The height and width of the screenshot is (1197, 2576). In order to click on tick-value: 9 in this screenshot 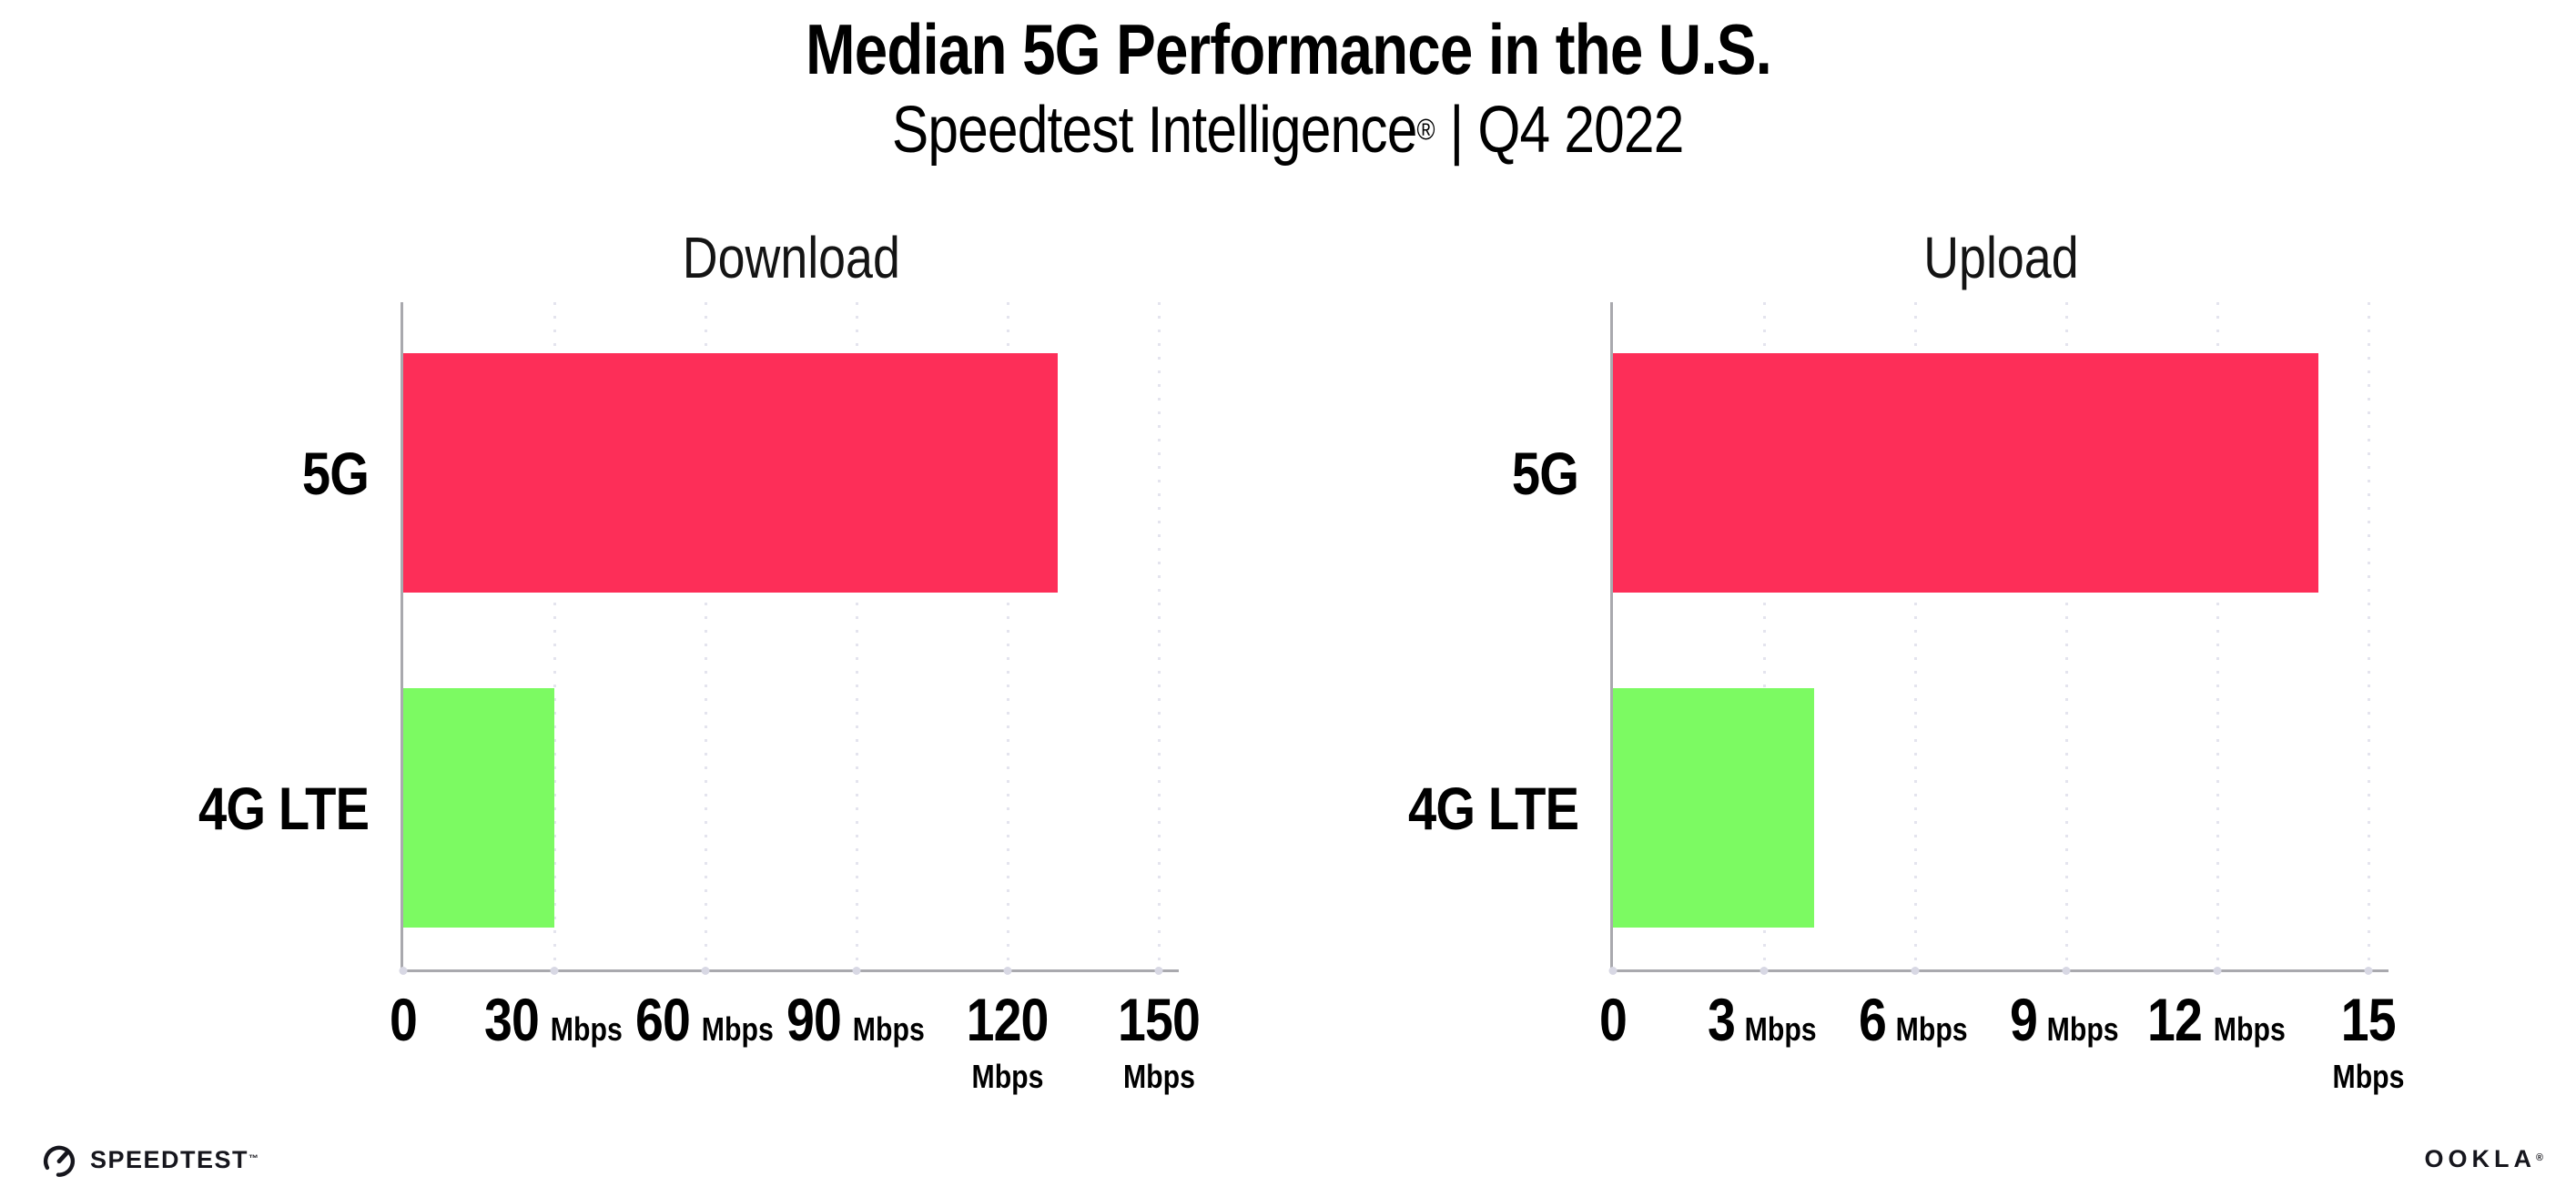, I will do `click(2024, 1020)`.